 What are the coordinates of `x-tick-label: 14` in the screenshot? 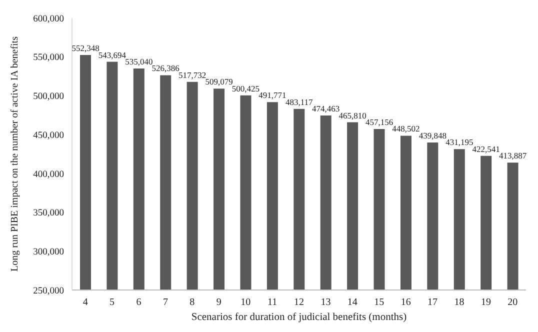 It's located at (352, 302).